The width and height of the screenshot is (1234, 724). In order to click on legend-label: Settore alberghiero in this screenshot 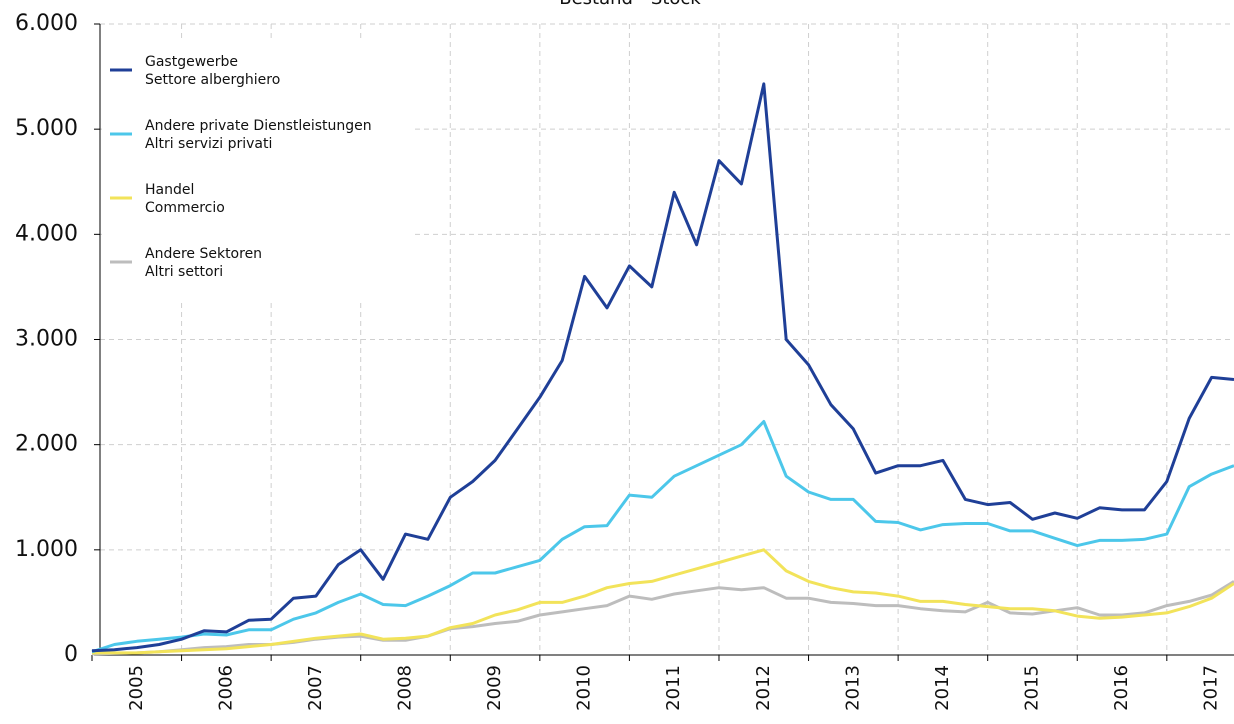, I will do `click(212, 80)`.